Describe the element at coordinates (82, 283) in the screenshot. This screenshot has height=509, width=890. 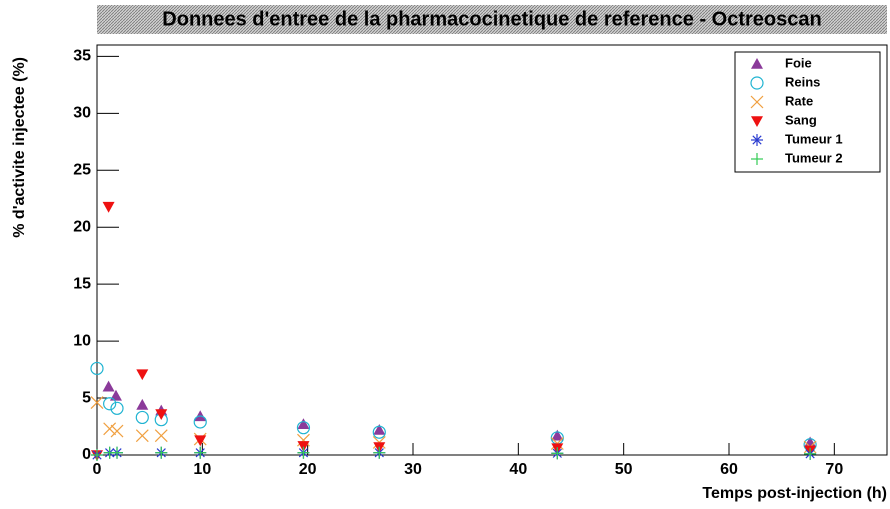
I see `y-tick-label: 15` at that location.